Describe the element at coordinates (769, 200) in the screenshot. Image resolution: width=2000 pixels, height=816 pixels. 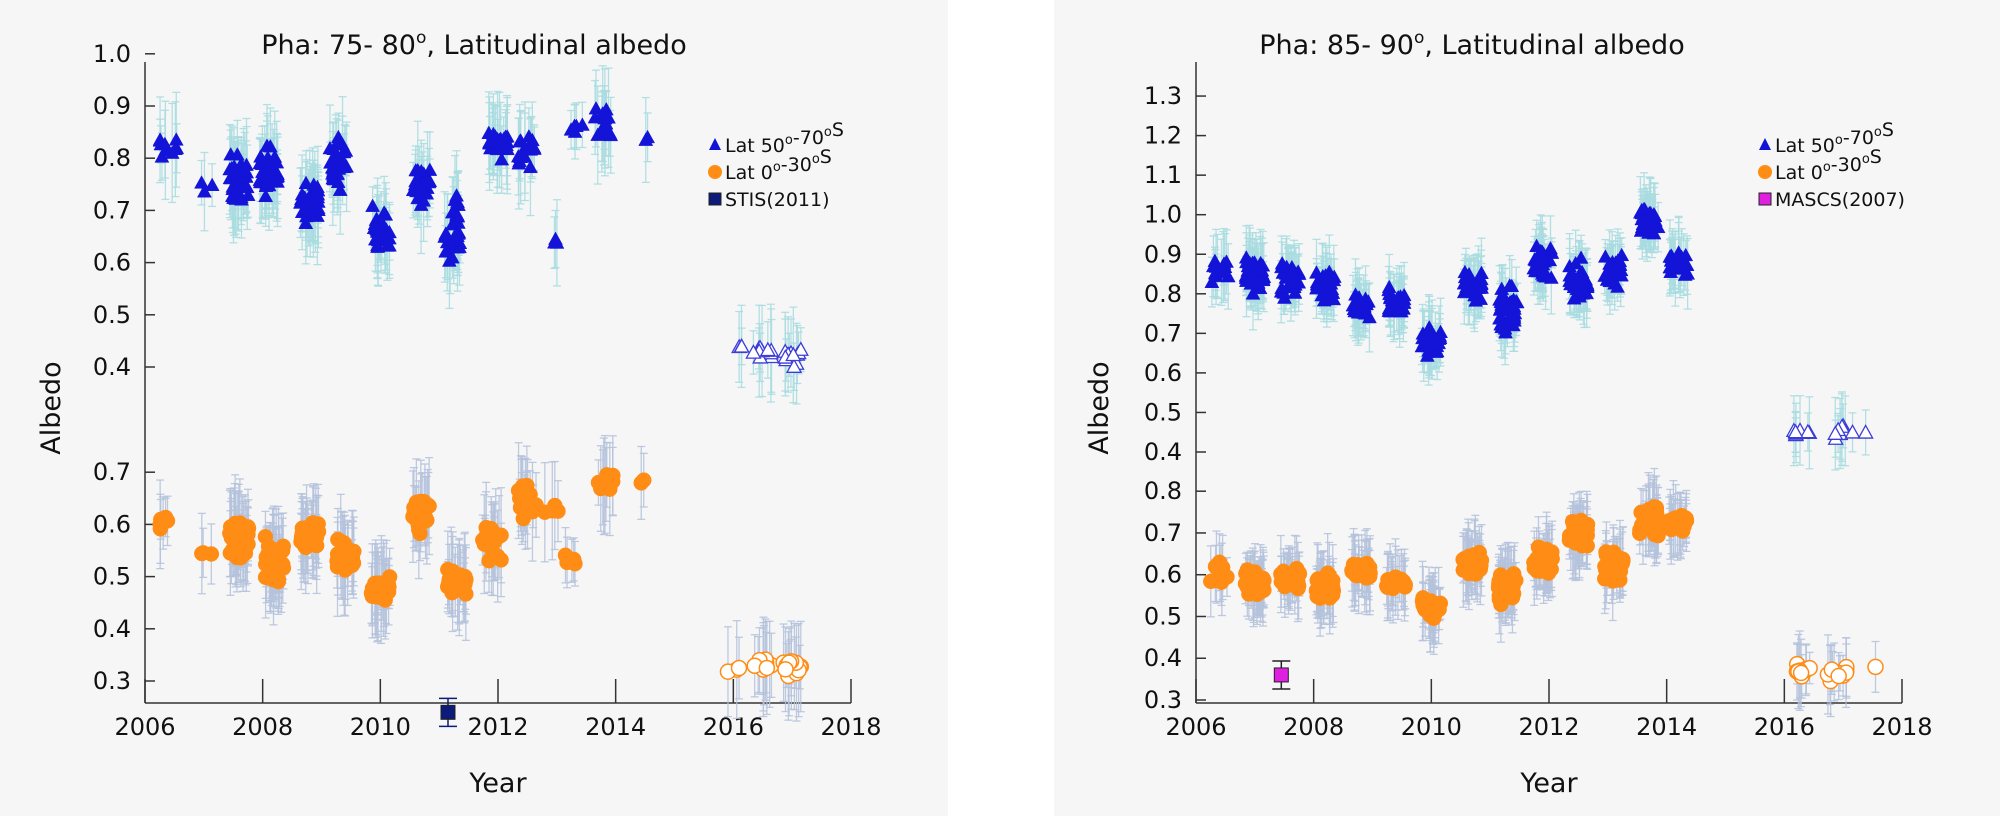
I see `legend-entry: STIS(2011)` at that location.